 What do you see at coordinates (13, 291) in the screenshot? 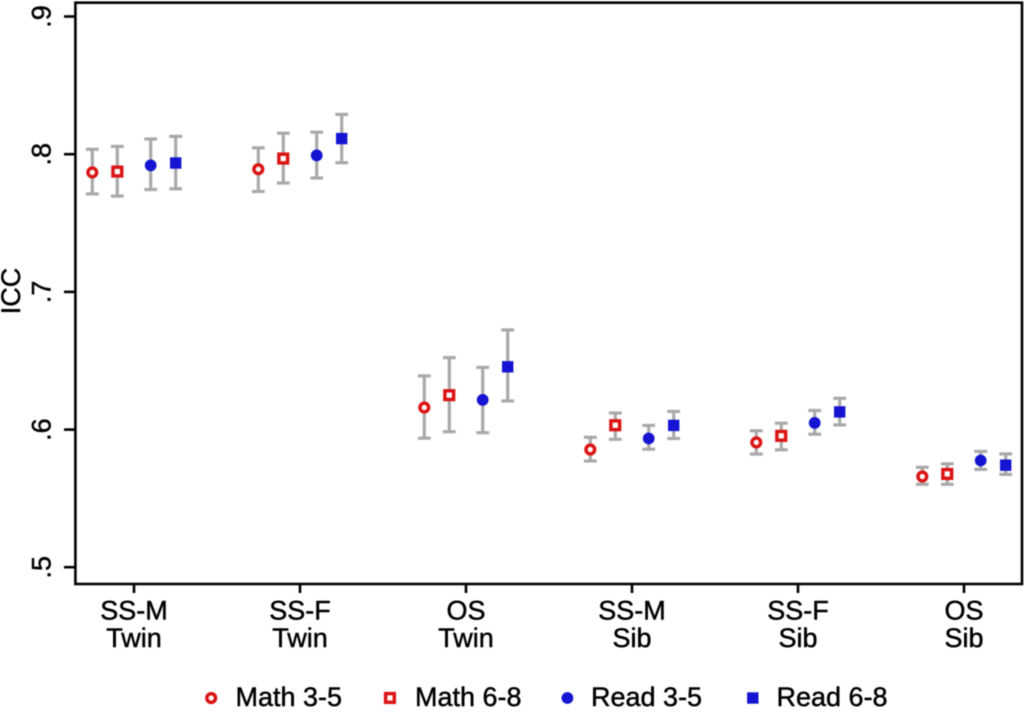
I see `svg-text: ICC` at bounding box center [13, 291].